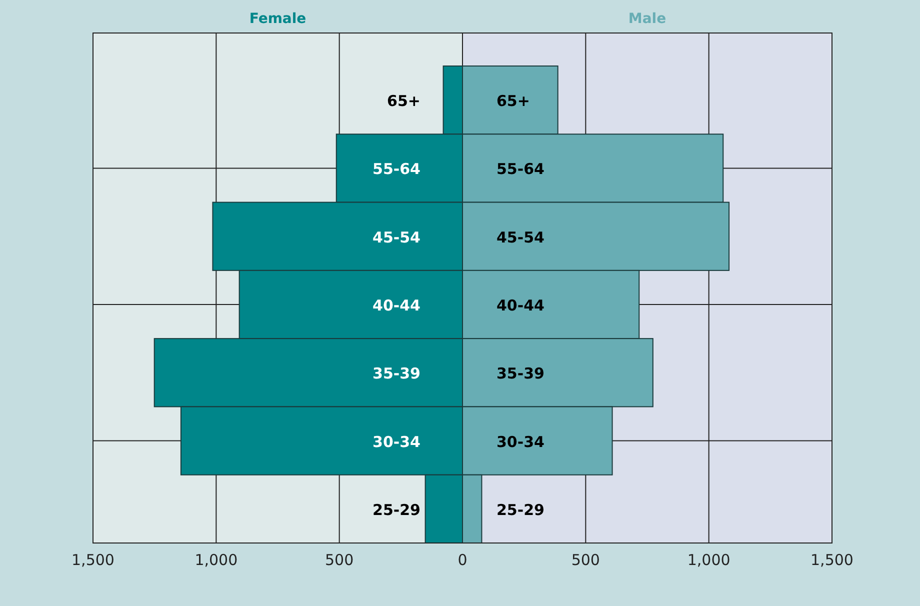  Describe the element at coordinates (396, 441) in the screenshot. I see `y-tick-label: 30-34` at that location.